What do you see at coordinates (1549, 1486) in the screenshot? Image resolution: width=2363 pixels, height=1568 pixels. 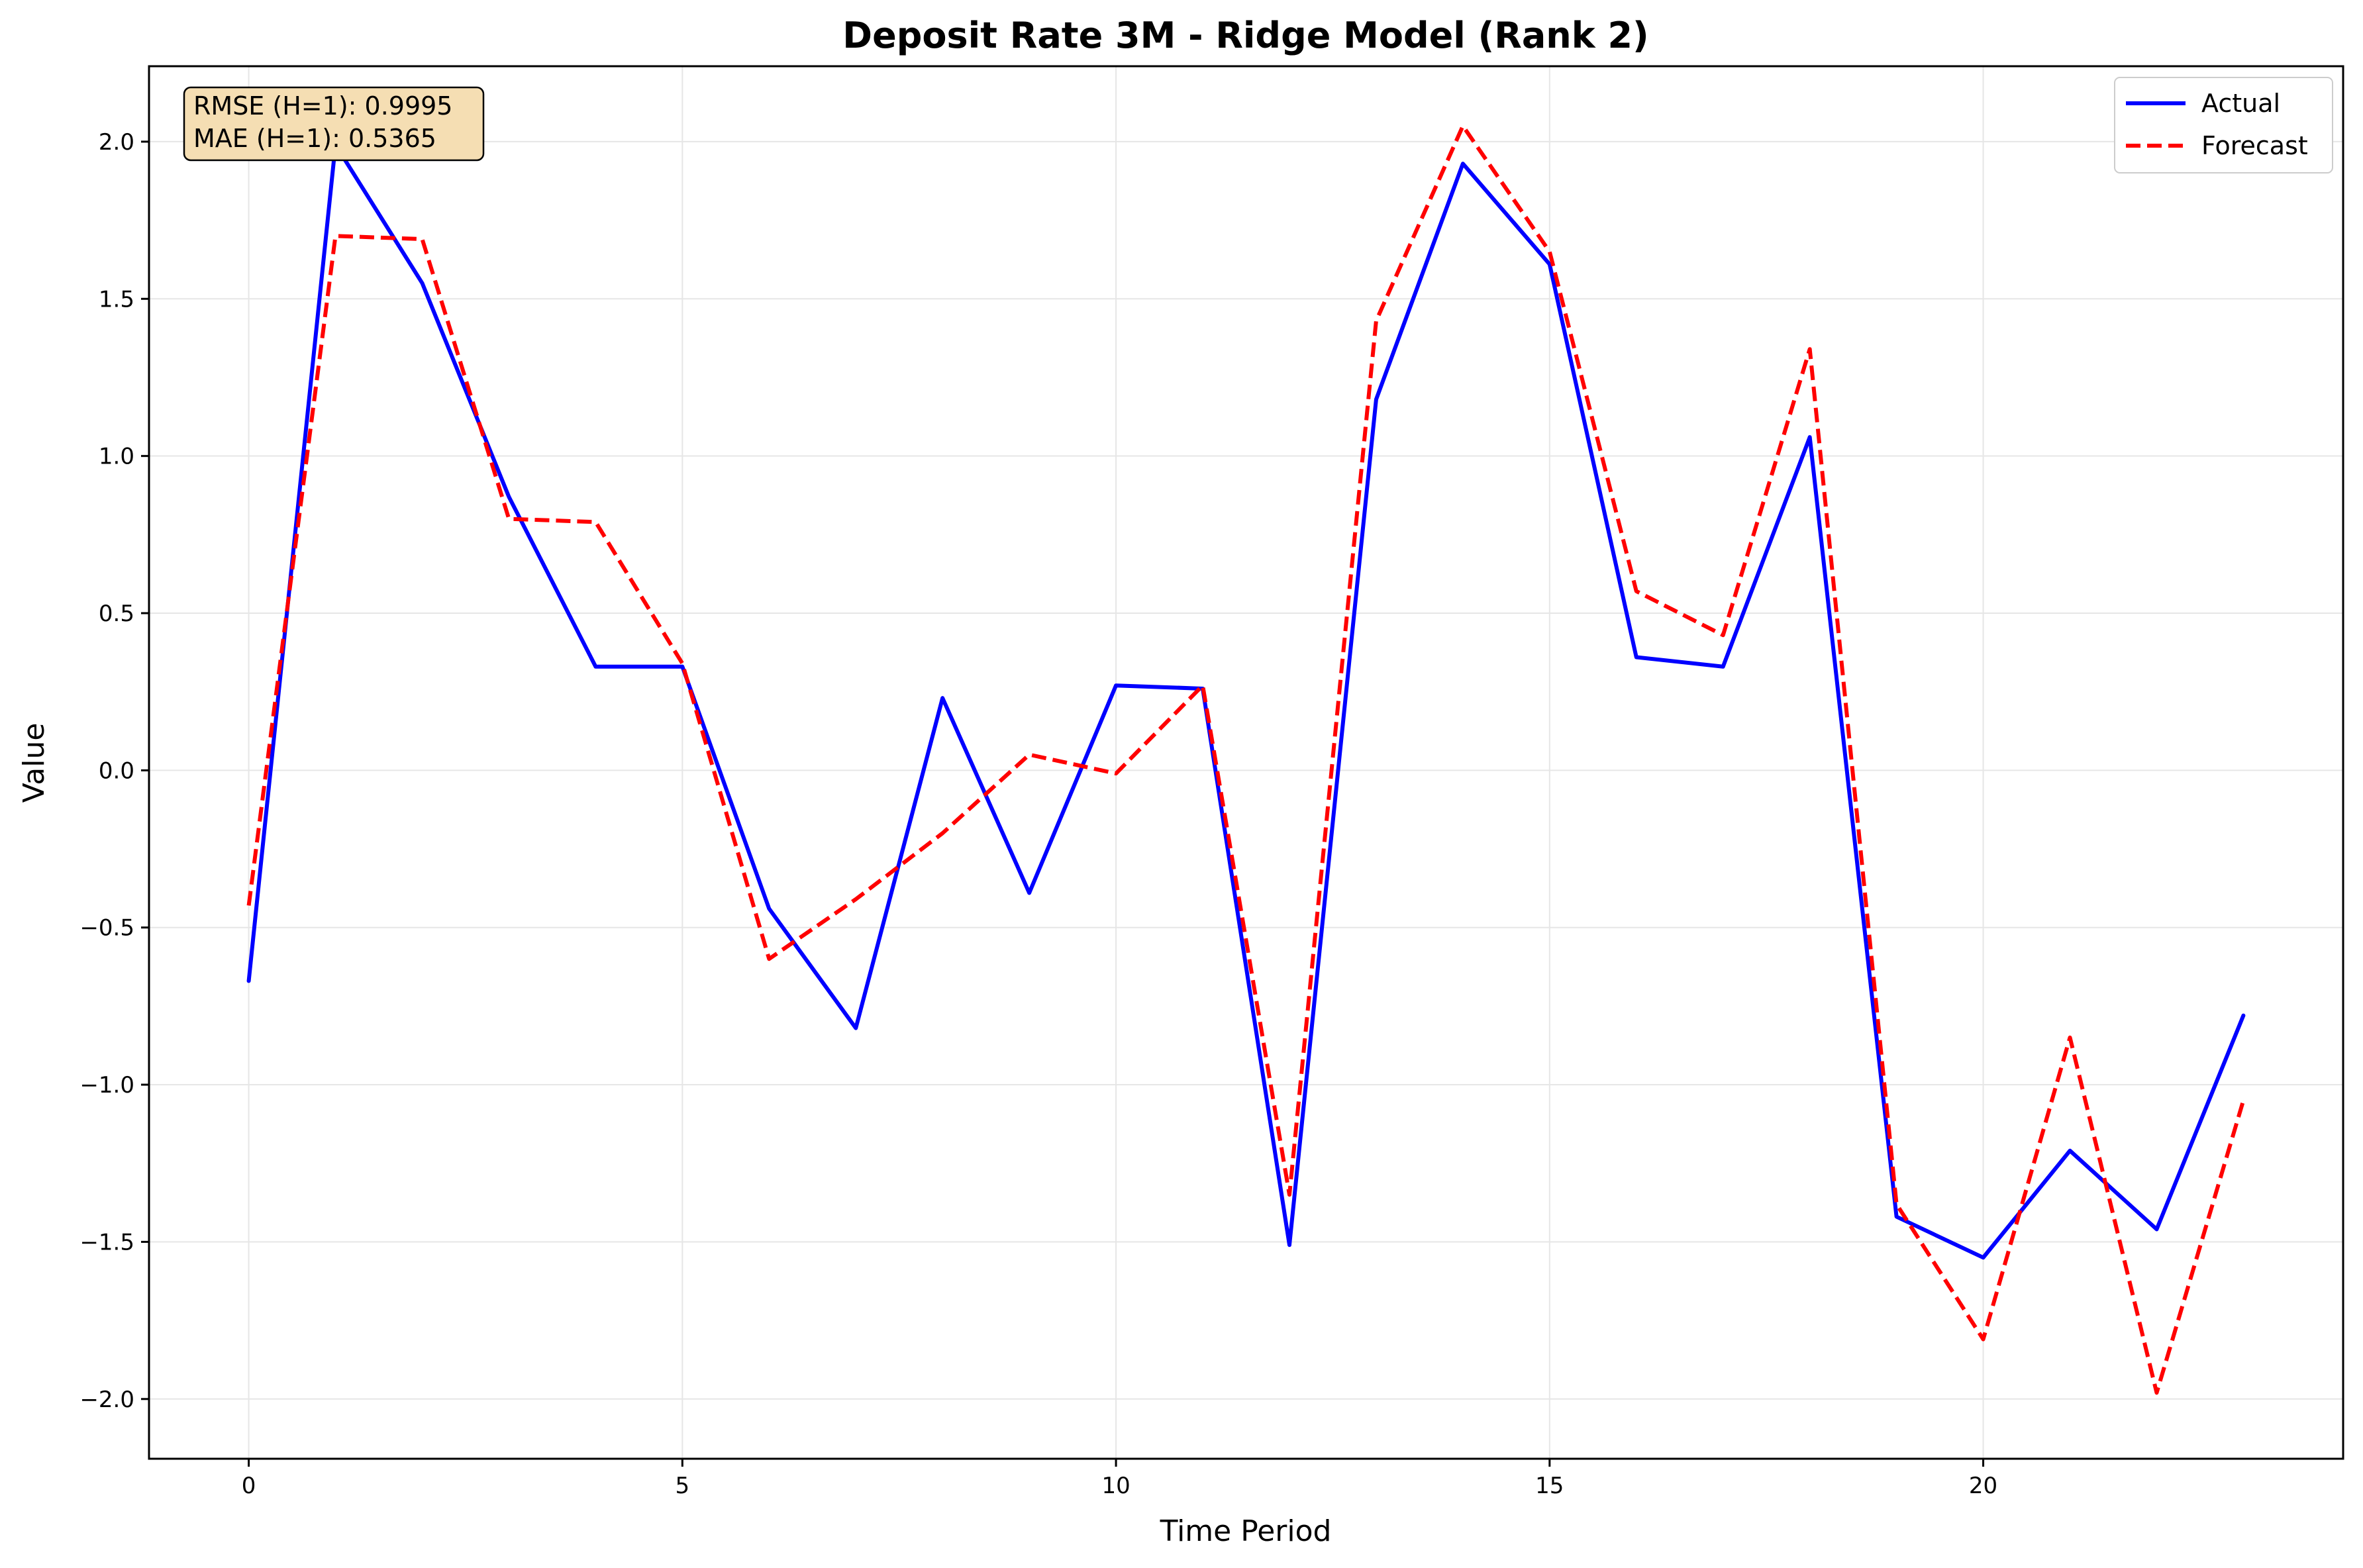 I see `x-tick-label-15: 15` at bounding box center [1549, 1486].